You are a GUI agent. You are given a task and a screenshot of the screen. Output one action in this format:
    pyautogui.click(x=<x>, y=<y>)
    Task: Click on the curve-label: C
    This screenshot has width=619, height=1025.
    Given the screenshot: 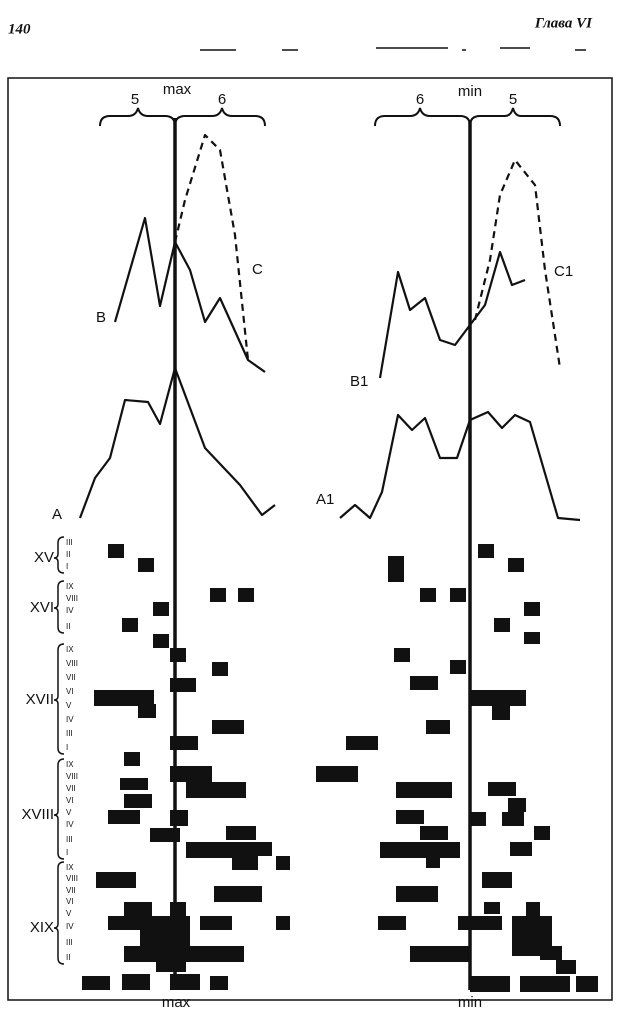 What is the action you would take?
    pyautogui.click(x=257, y=269)
    